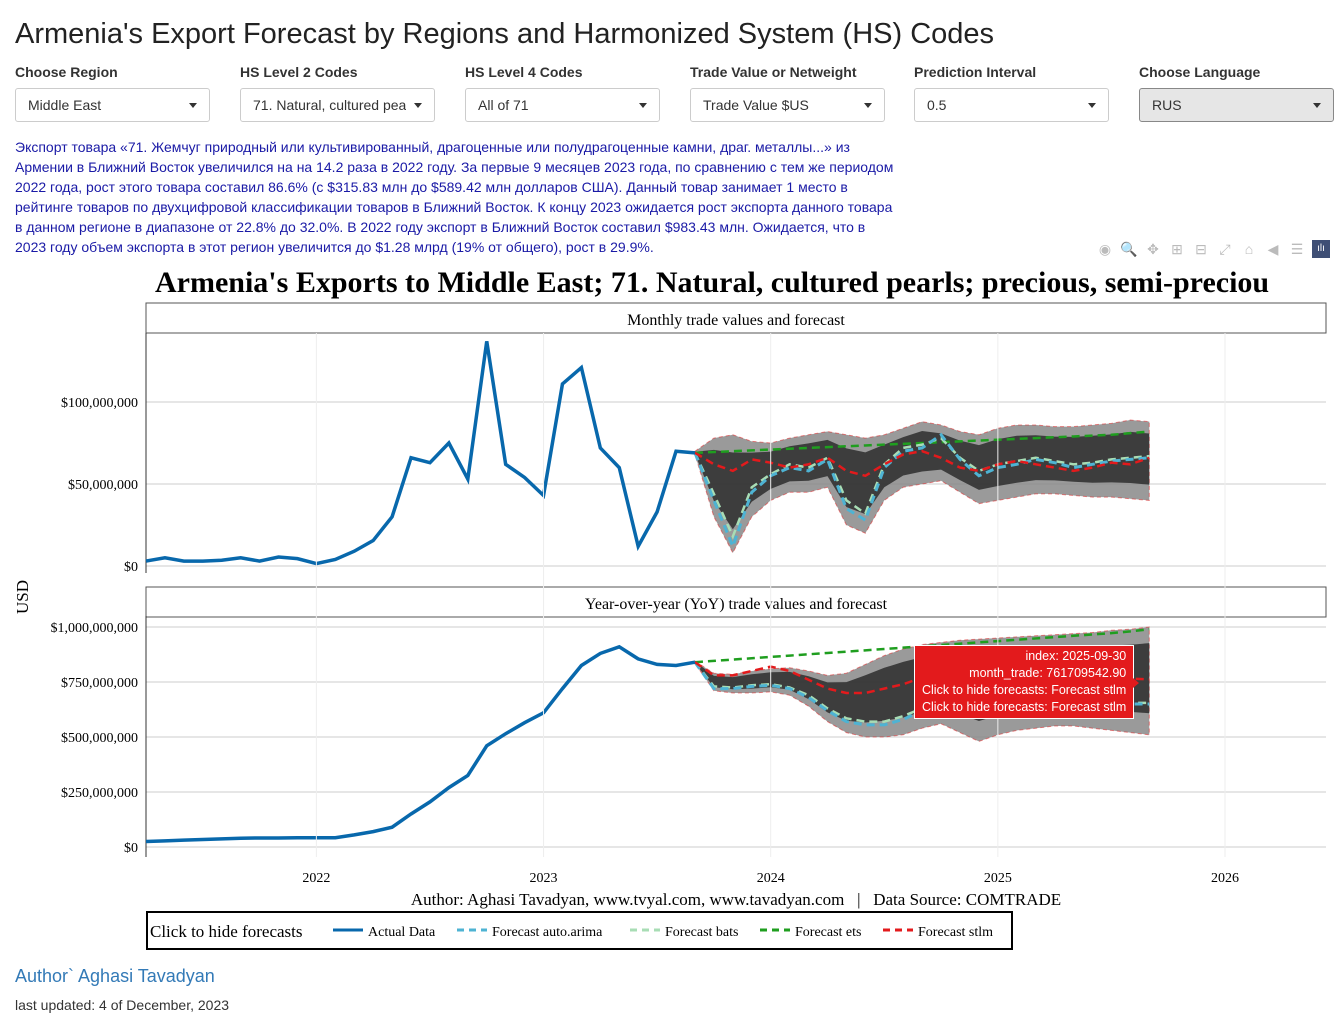 Image resolution: width=1342 pixels, height=1024 pixels. Describe the element at coordinates (1153, 249) in the screenshot. I see `pan-icon: ✥` at that location.